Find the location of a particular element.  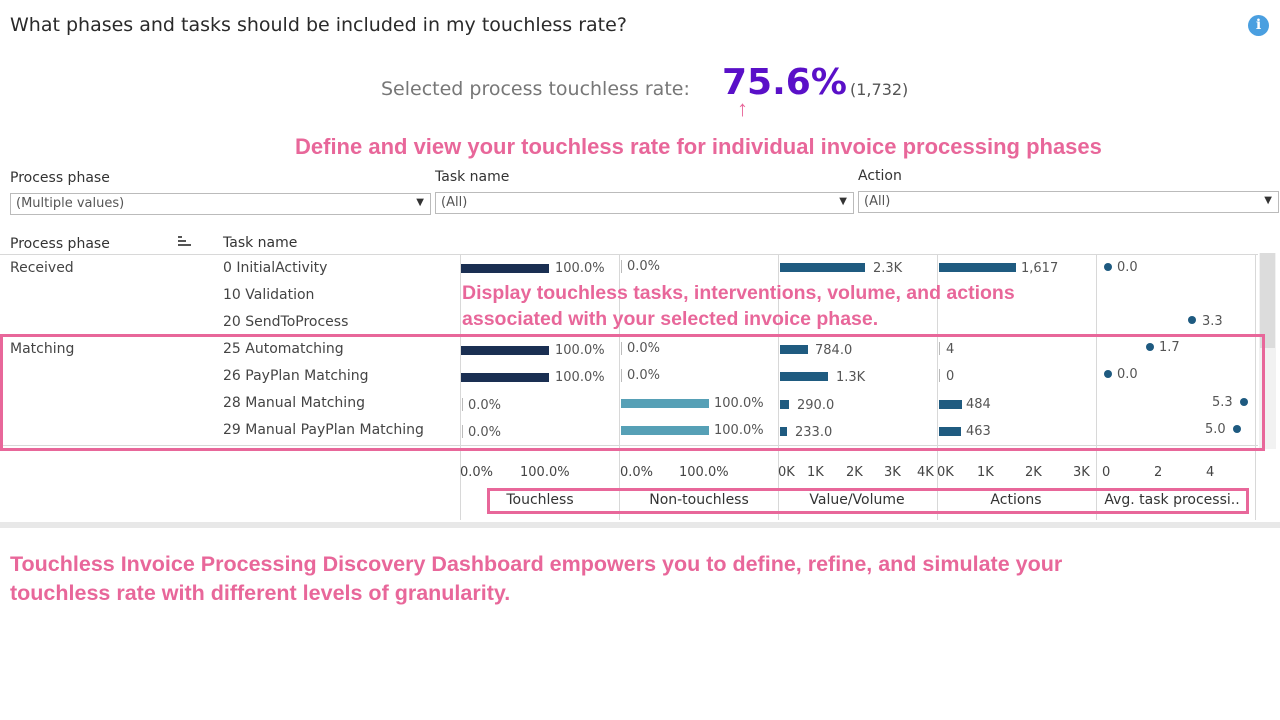

highlight-box-column-titles is located at coordinates (868, 501).